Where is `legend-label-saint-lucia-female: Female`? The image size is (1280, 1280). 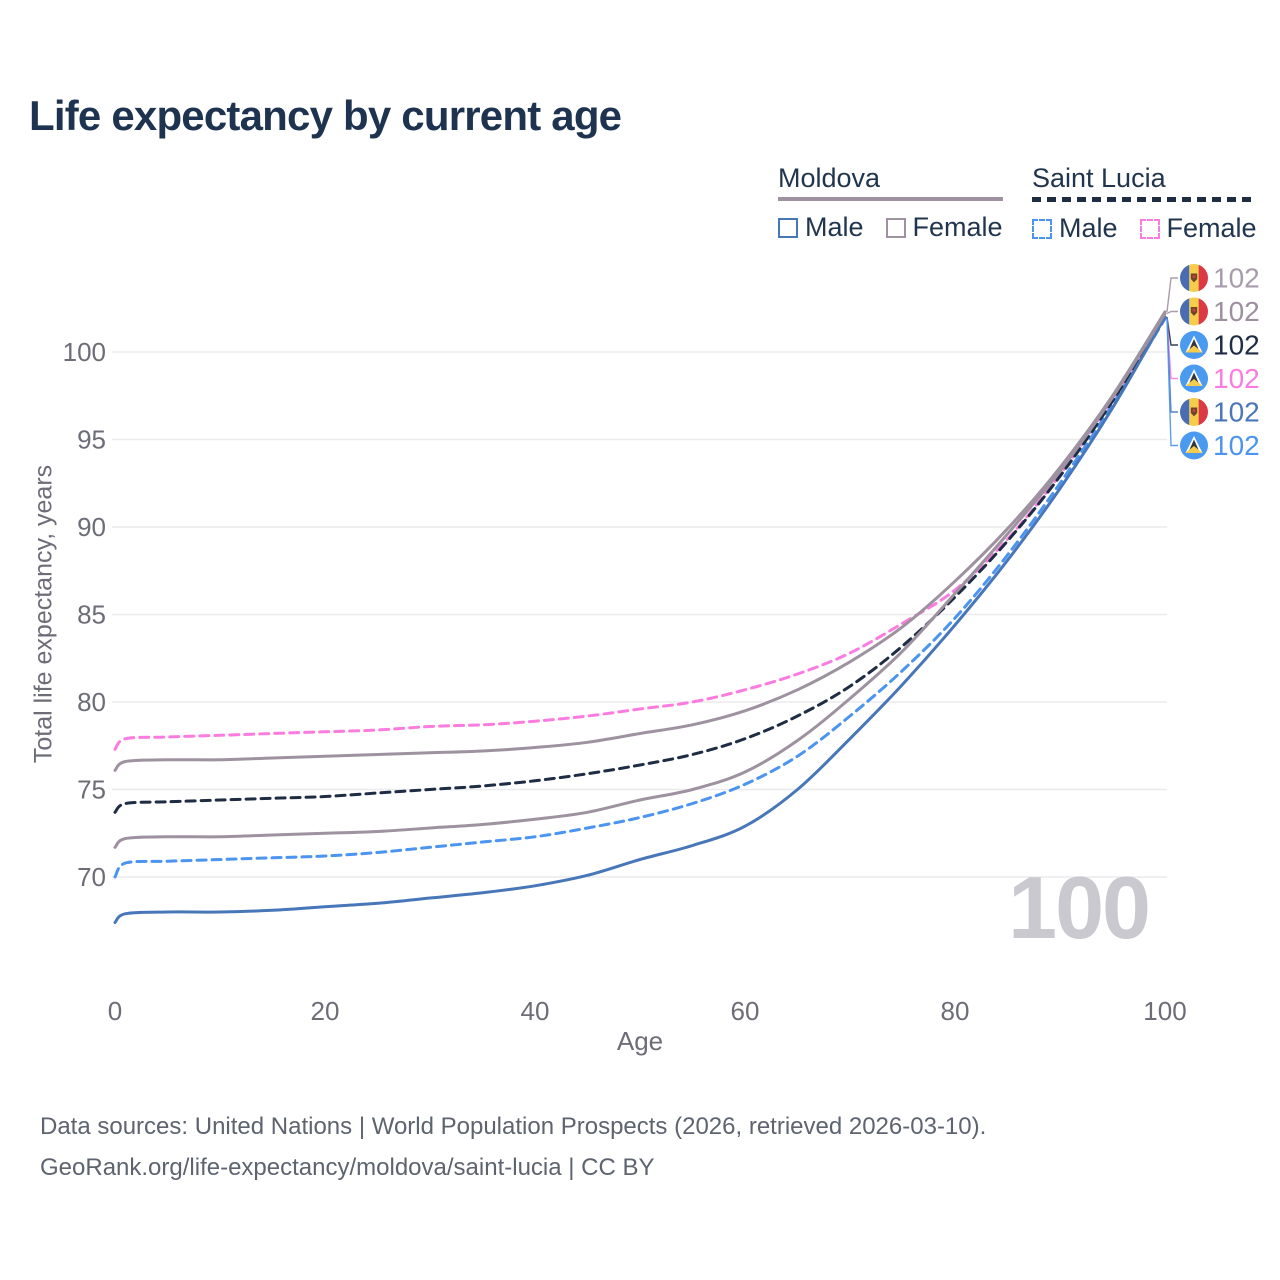
legend-label-saint-lucia-female: Female is located at coordinates (1211, 228).